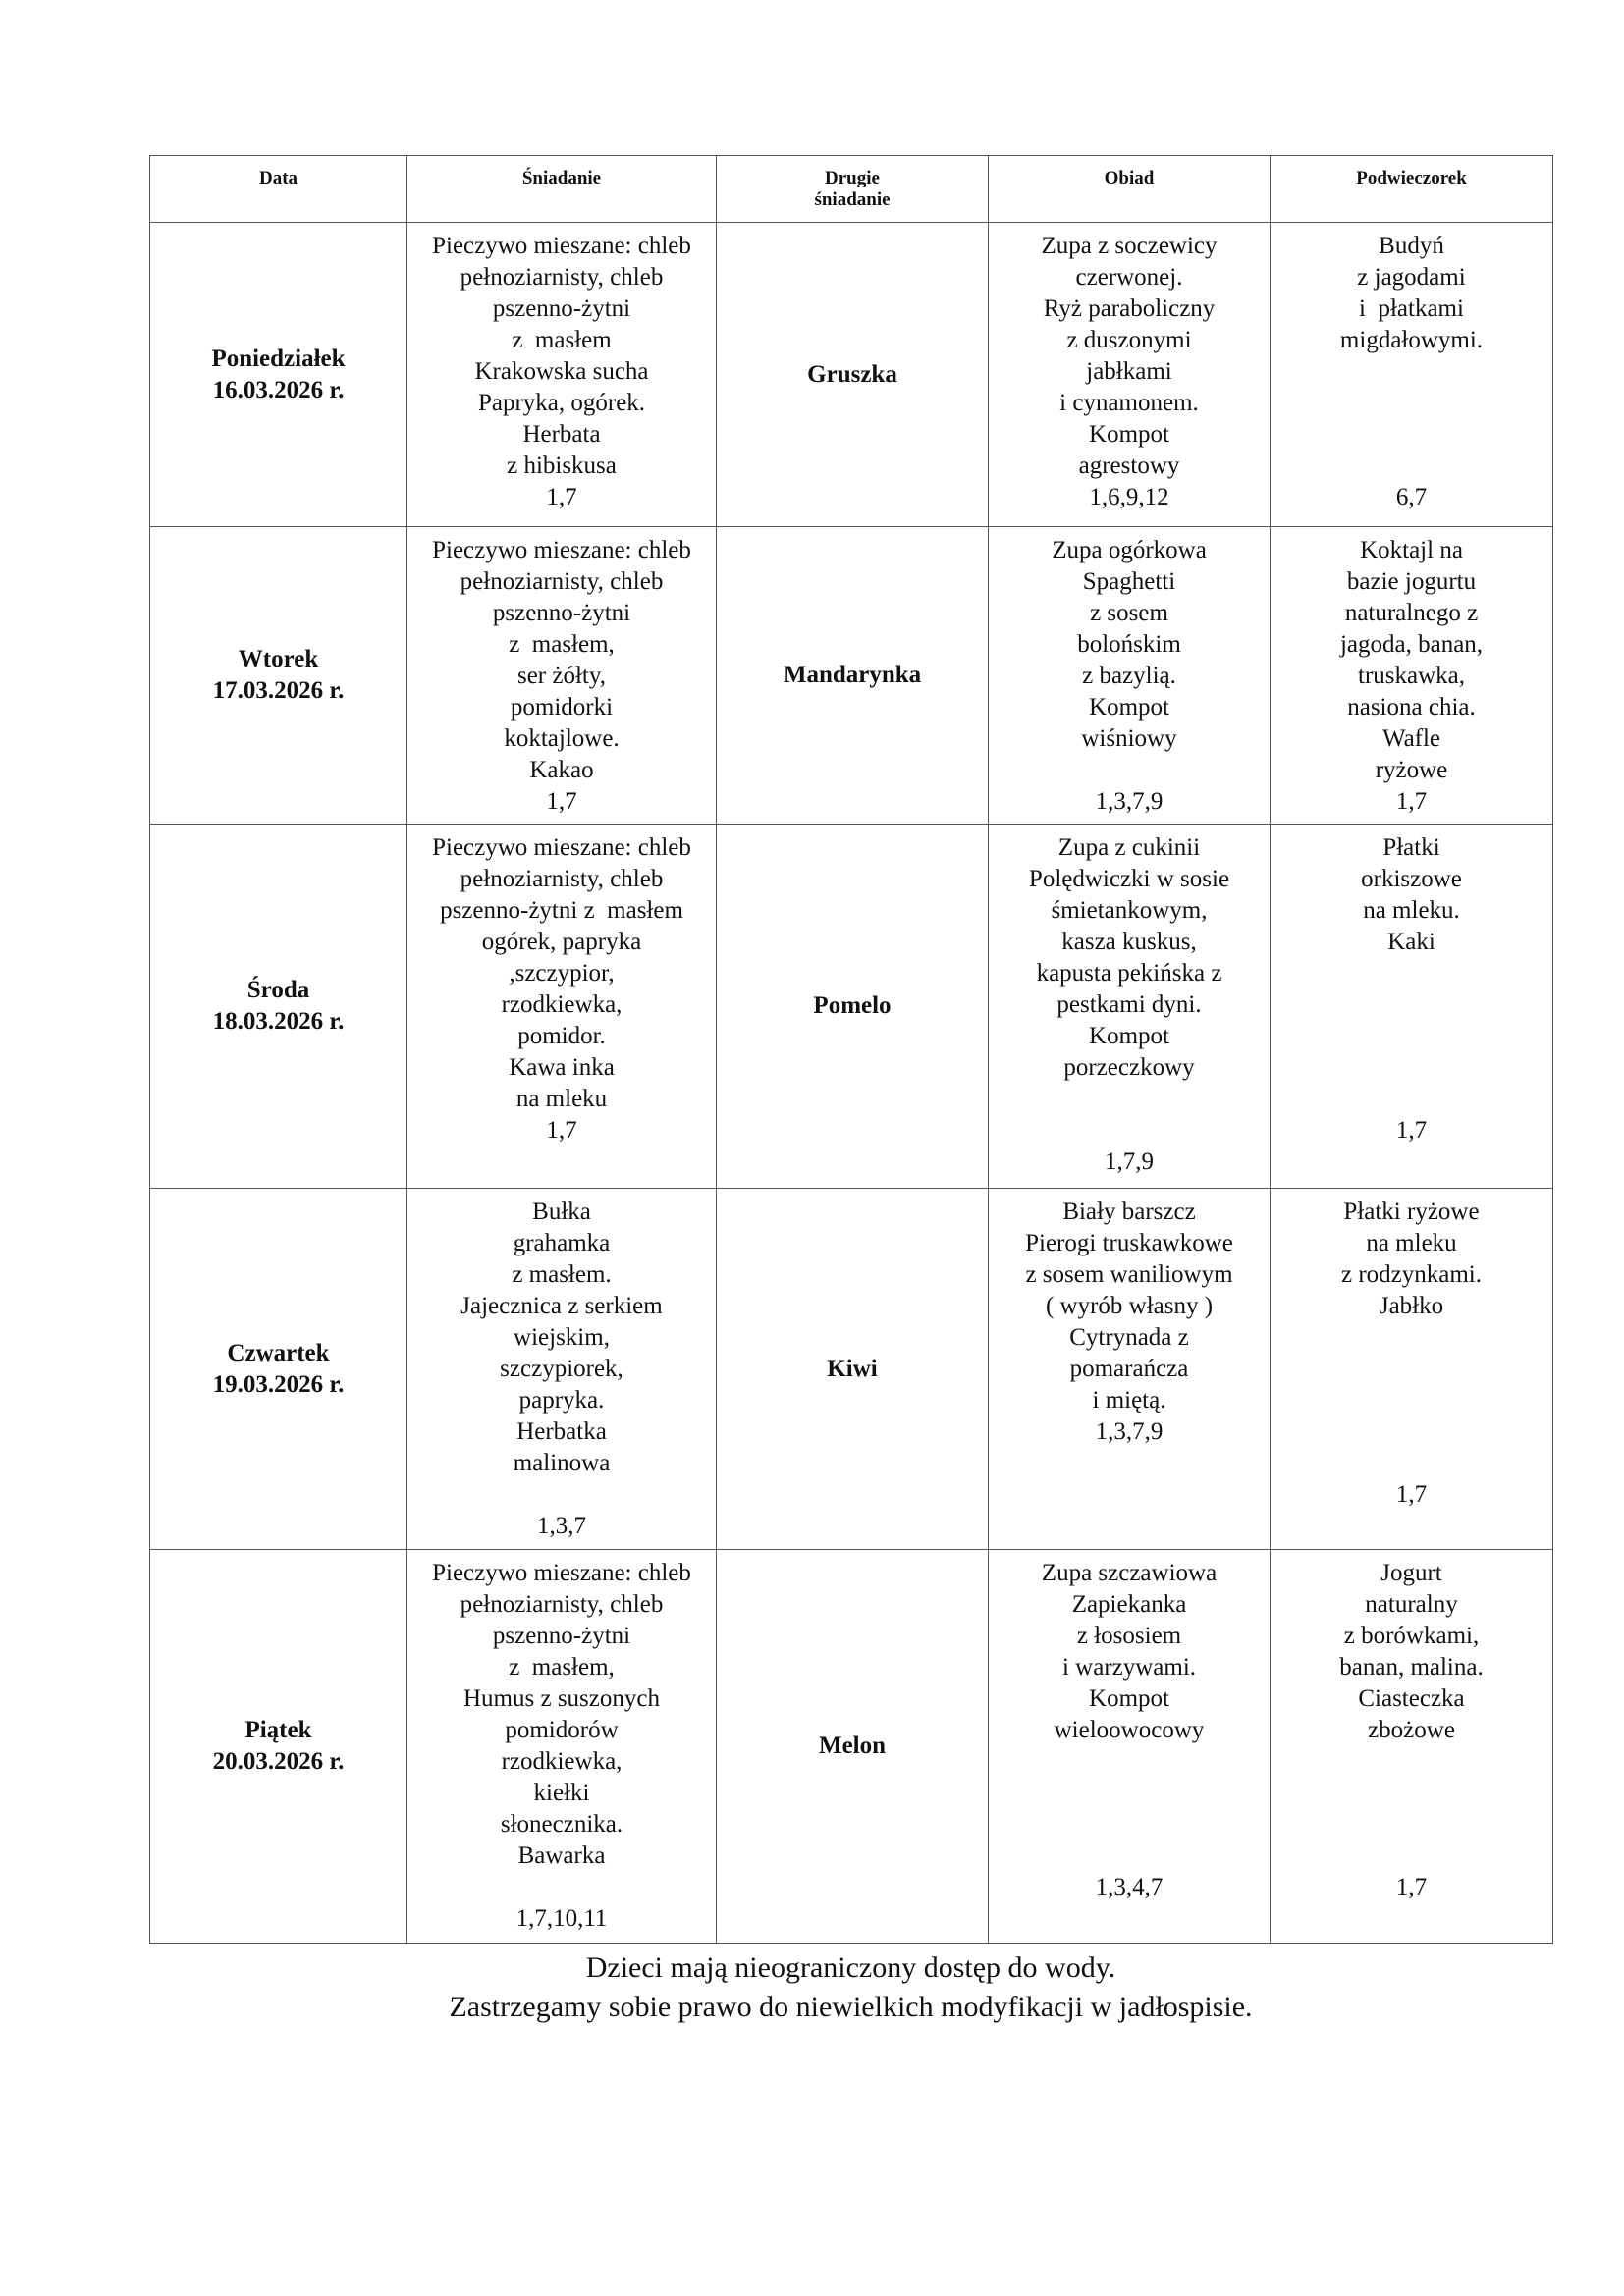 Image resolution: width=1624 pixels, height=2296 pixels. I want to click on day-date: 20.03.2026 r., so click(278, 1761).